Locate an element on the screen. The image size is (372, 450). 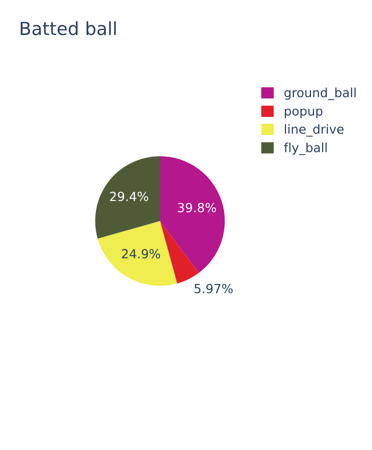
data-label: 39.8% is located at coordinates (197, 207).